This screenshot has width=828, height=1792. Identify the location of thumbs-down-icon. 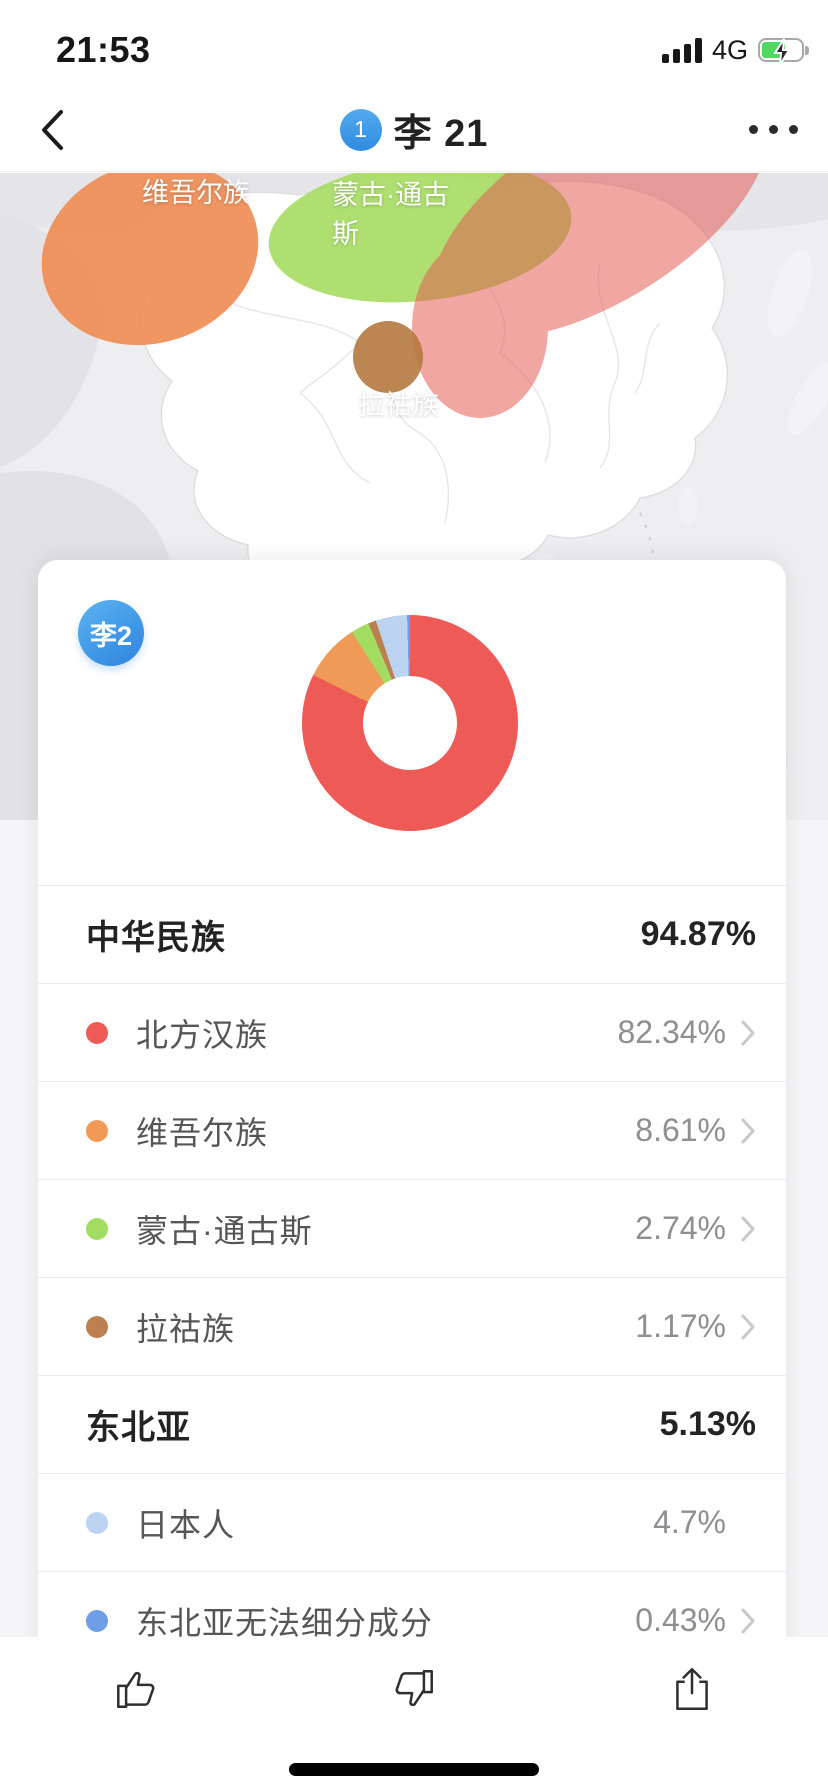
(414, 1688).